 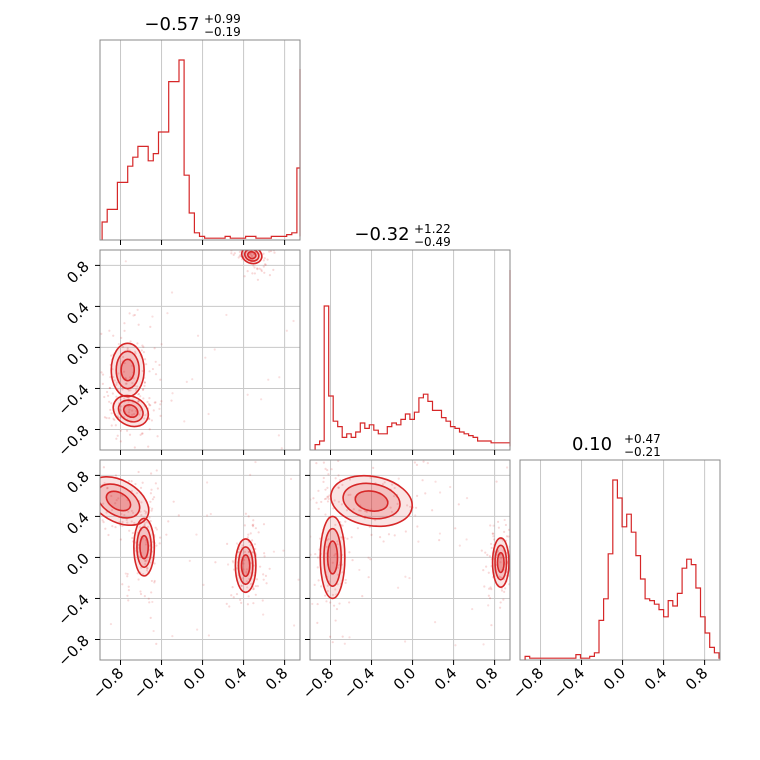 What do you see at coordinates (487, 679) in the screenshot?
I see `x-tick-label: 0.8` at bounding box center [487, 679].